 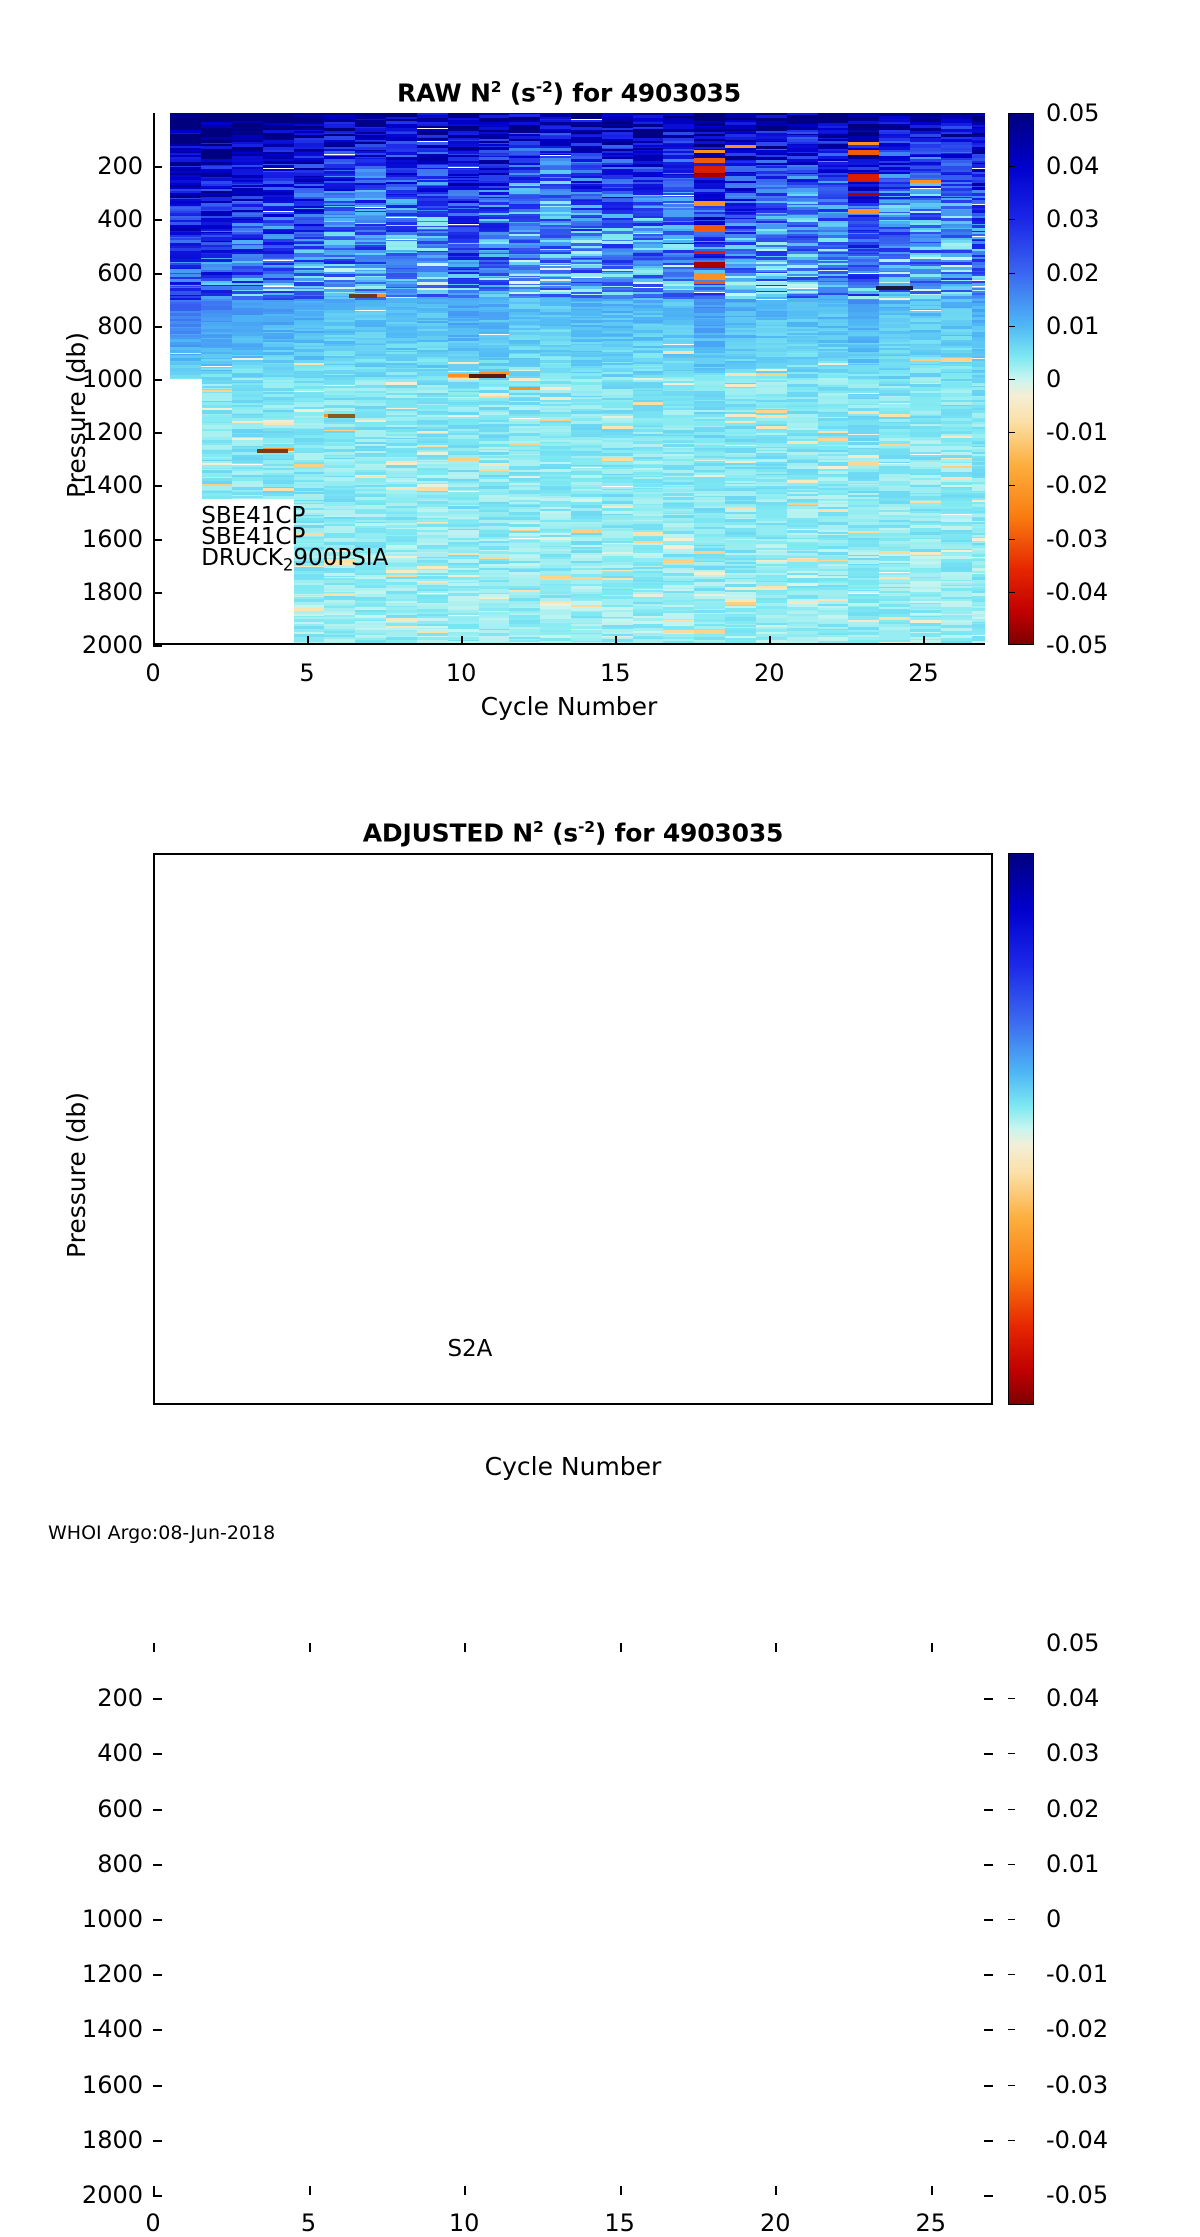 I want to click on raw-title-mid: (s, so click(x=518, y=92).